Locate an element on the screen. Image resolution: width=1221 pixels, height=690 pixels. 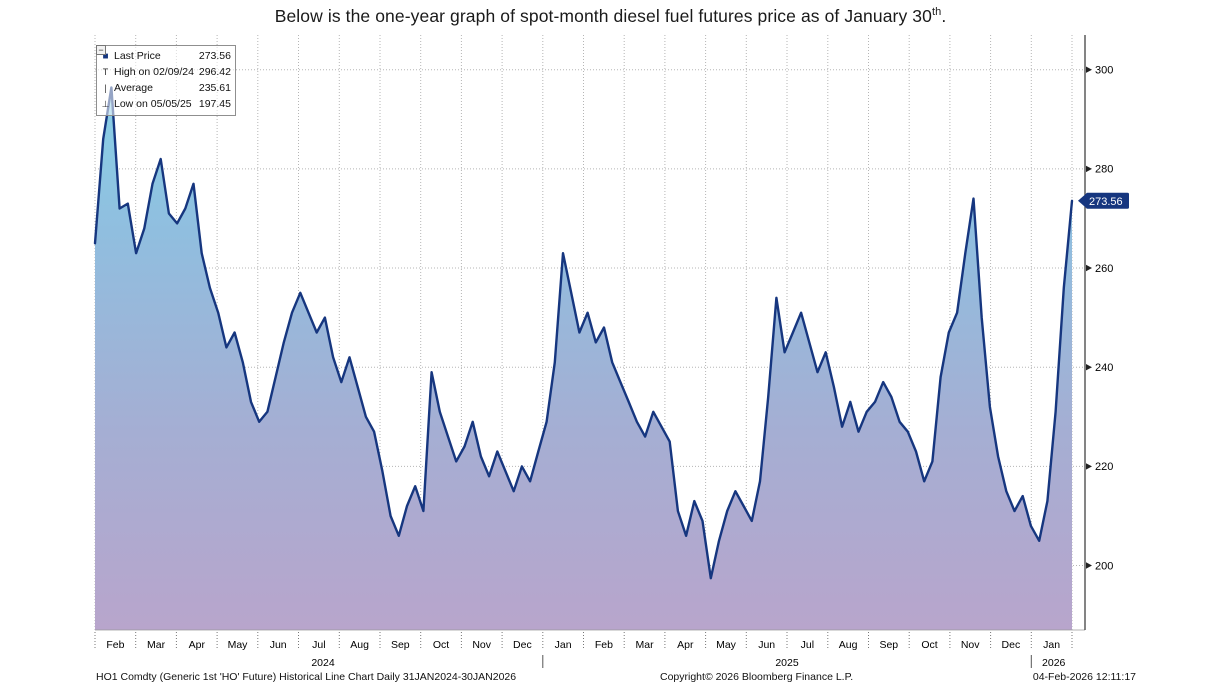
low-marker-icon: ⊥ is located at coordinates (105, 103).